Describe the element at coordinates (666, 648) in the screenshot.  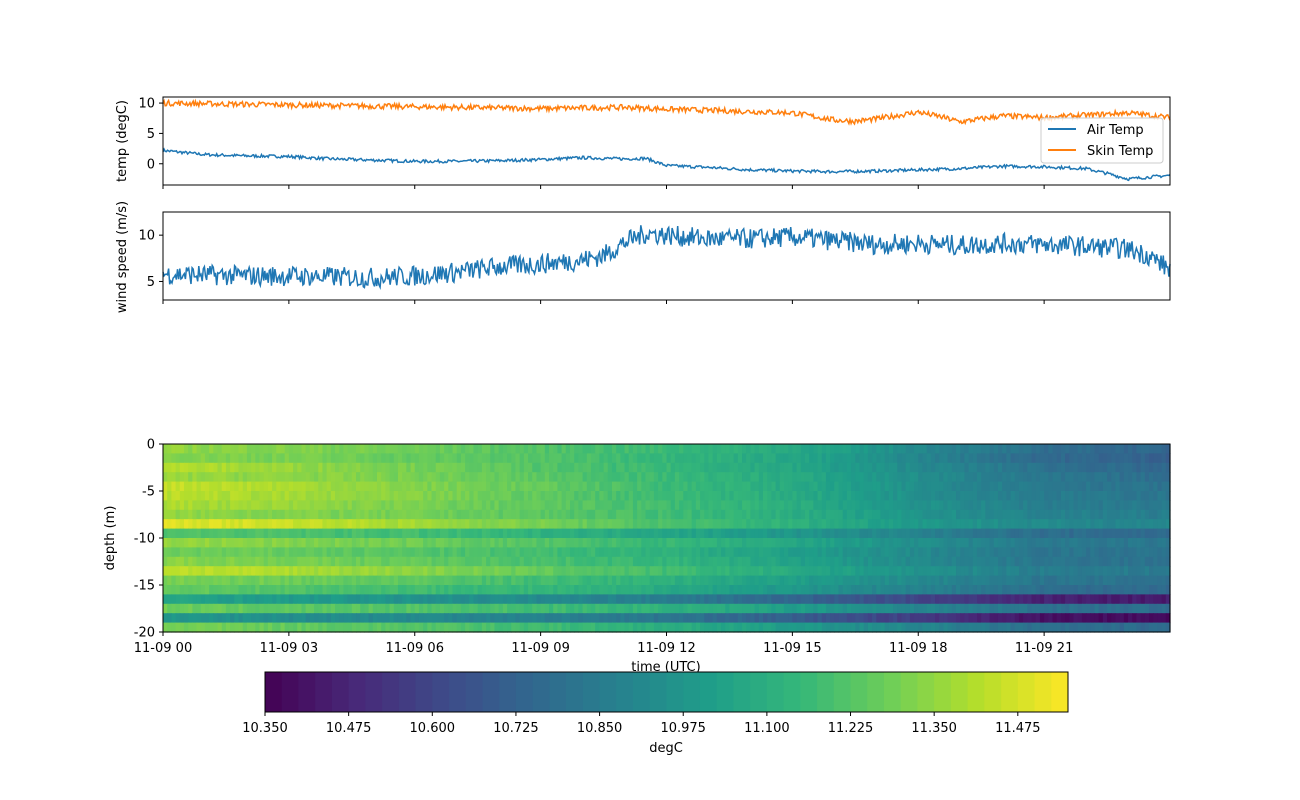
I see `heatmap-x-tick-label: 11-09 12` at that location.